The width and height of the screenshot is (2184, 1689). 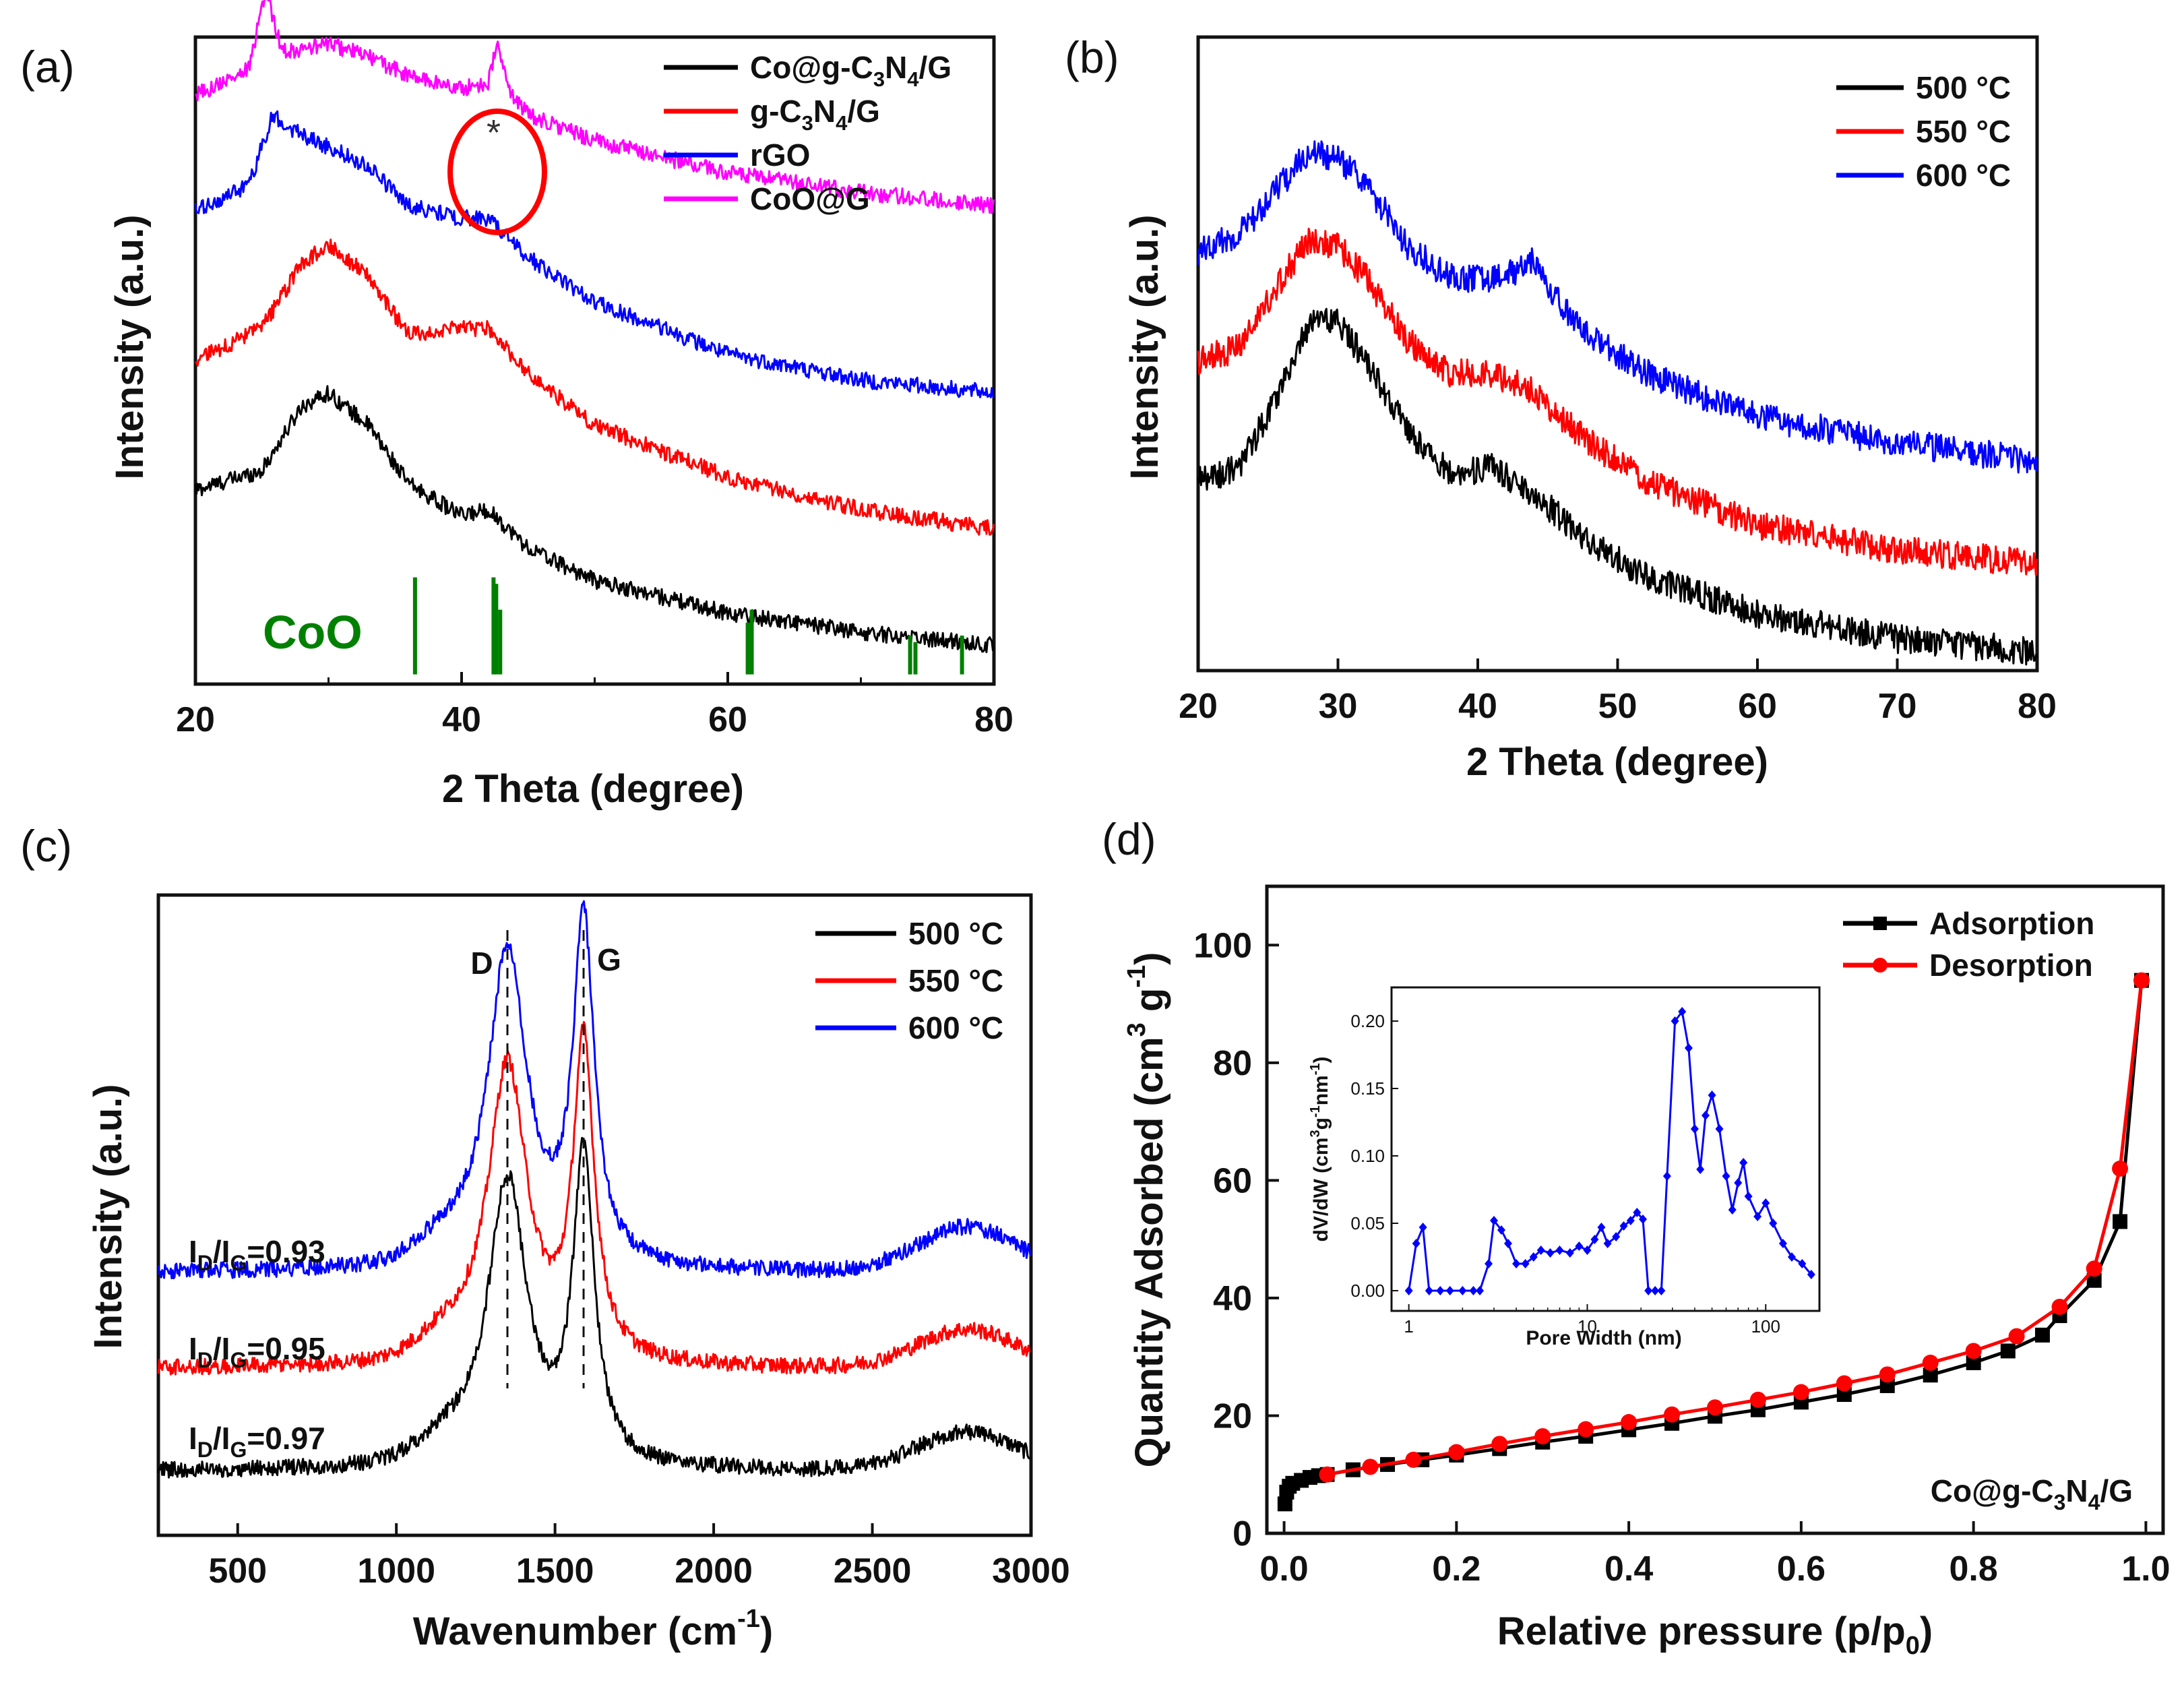 I want to click on b-legend-0-text: 500 °C, so click(x=1963, y=87).